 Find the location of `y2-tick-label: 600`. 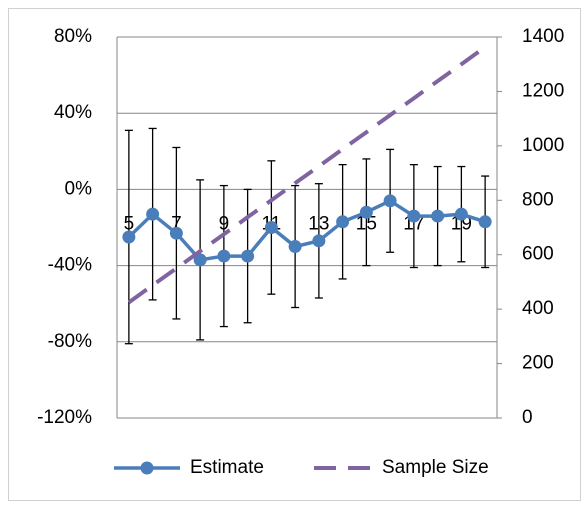

y2-tick-label: 600 is located at coordinates (538, 254).